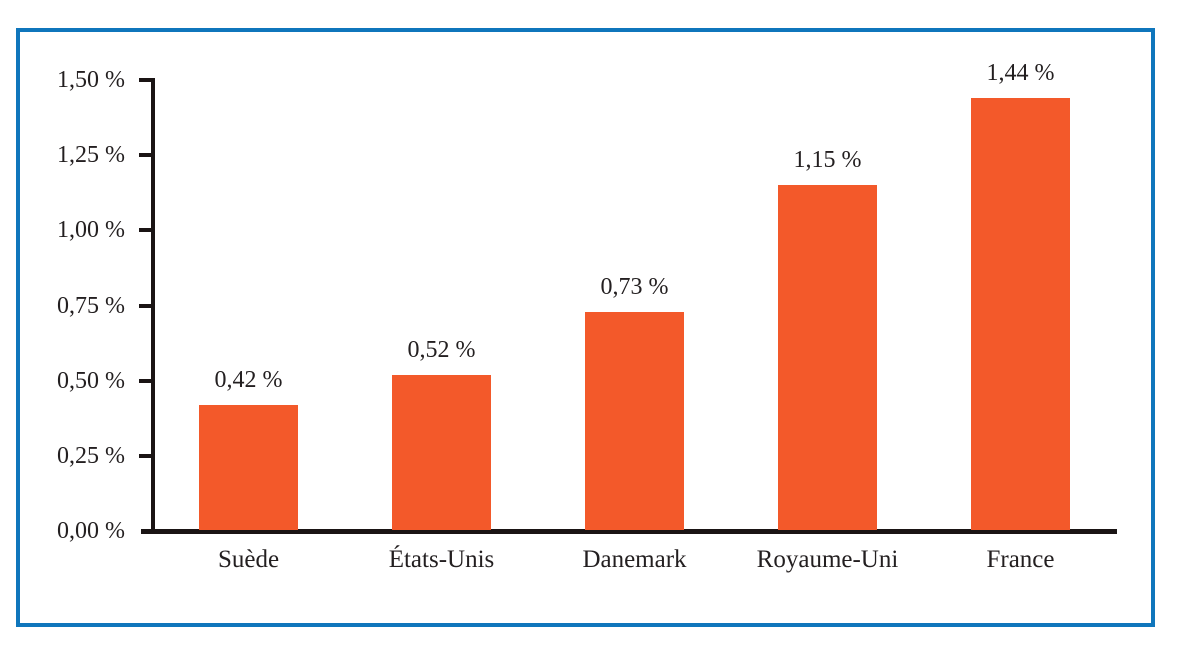 The image size is (1179, 654). Describe the element at coordinates (1020, 314) in the screenshot. I see `bar-france` at that location.